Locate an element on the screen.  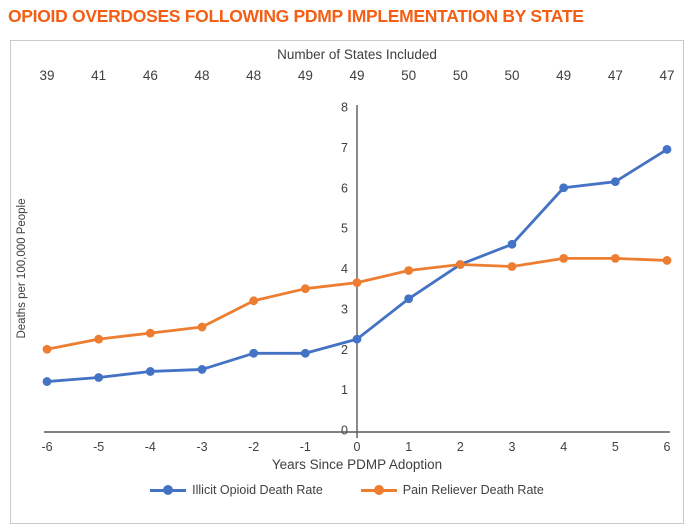
top-axis-title: Number of States Included is located at coordinates (357, 54).